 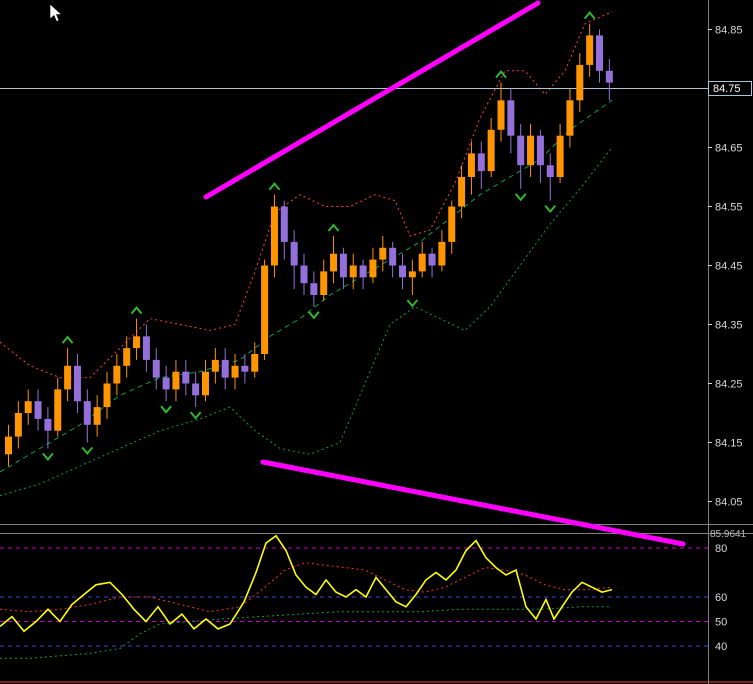 What do you see at coordinates (473, 503) in the screenshot?
I see `trendline-lower-channel` at bounding box center [473, 503].